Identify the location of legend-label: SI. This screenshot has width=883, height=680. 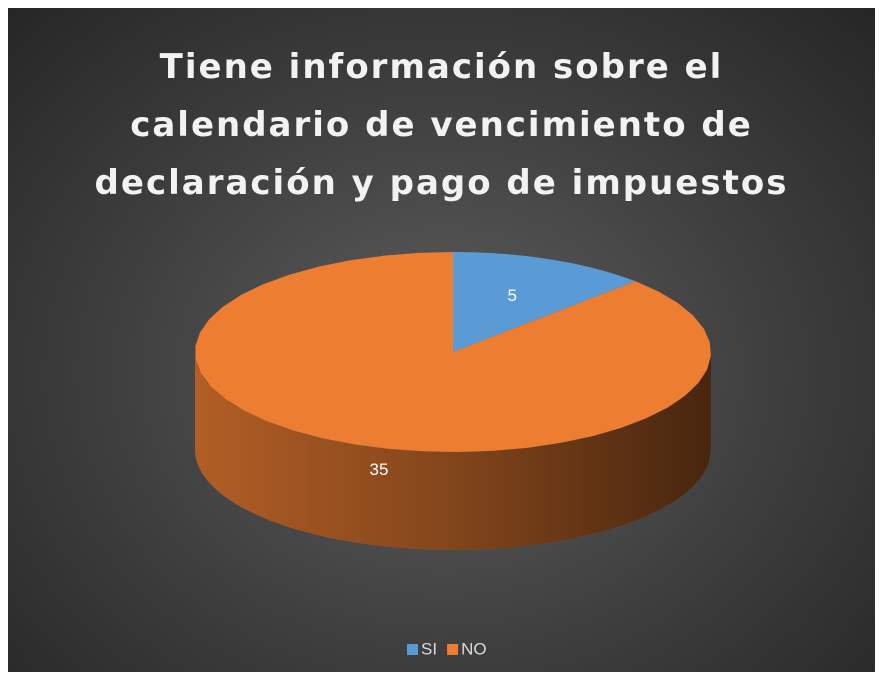
(429, 648).